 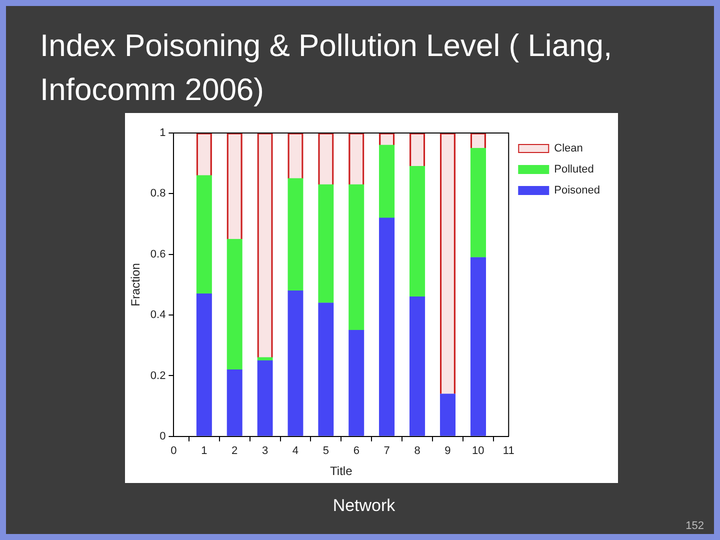 What do you see at coordinates (135, 284) in the screenshot?
I see `y-axis-title: Fraction` at bounding box center [135, 284].